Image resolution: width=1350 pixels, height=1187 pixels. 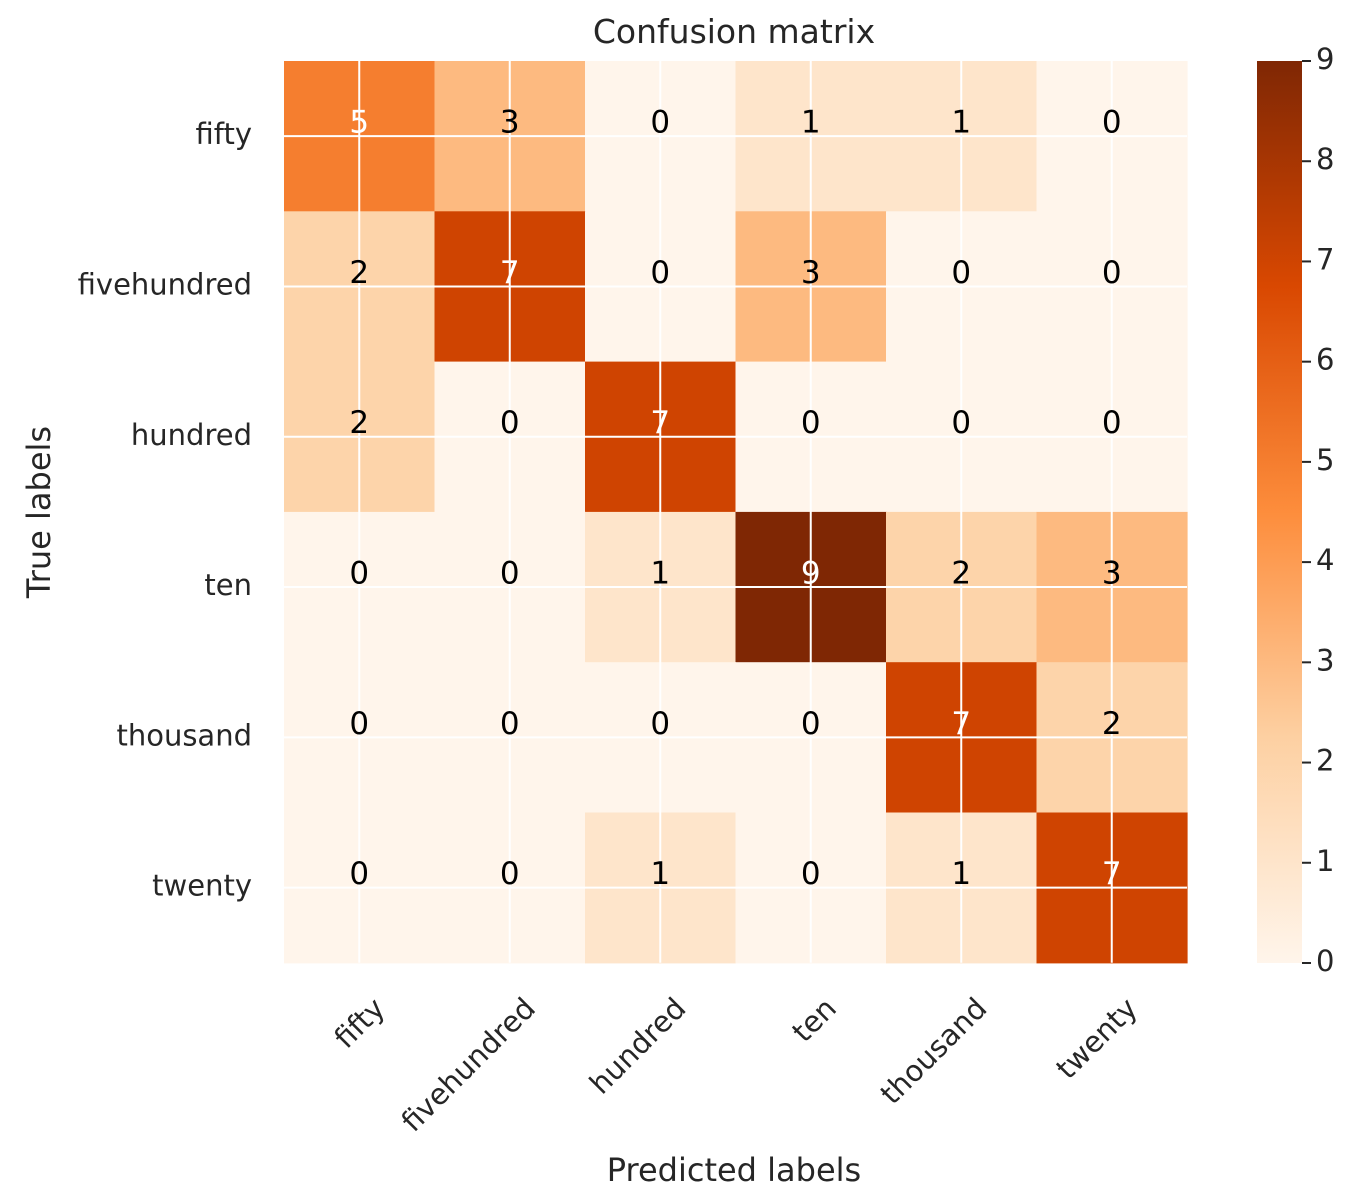 What do you see at coordinates (202, 886) in the screenshot?
I see `y-tick-label: twenty` at bounding box center [202, 886].